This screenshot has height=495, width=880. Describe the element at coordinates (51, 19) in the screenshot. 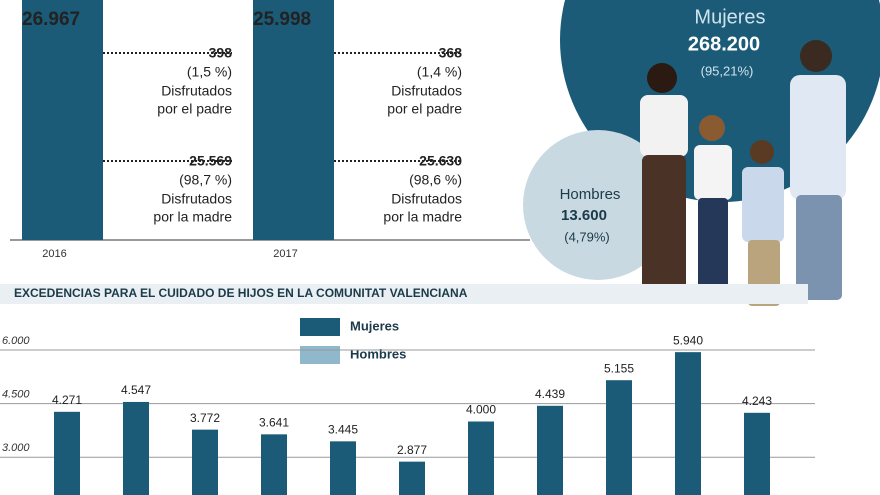

I see `total-label: 26.967` at that location.